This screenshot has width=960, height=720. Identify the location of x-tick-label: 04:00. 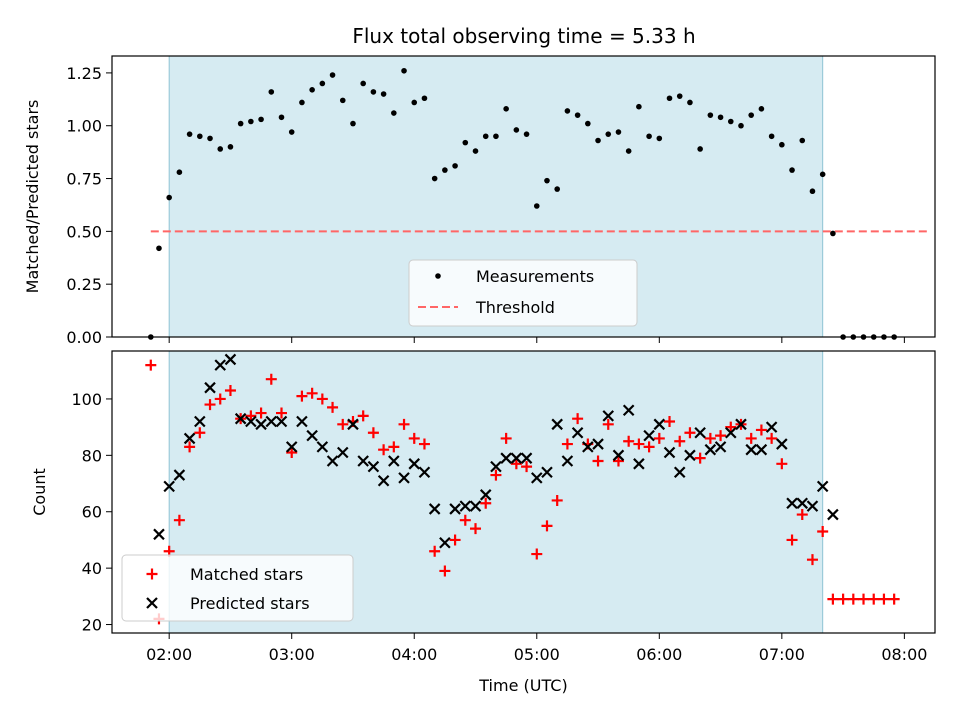
(414, 654).